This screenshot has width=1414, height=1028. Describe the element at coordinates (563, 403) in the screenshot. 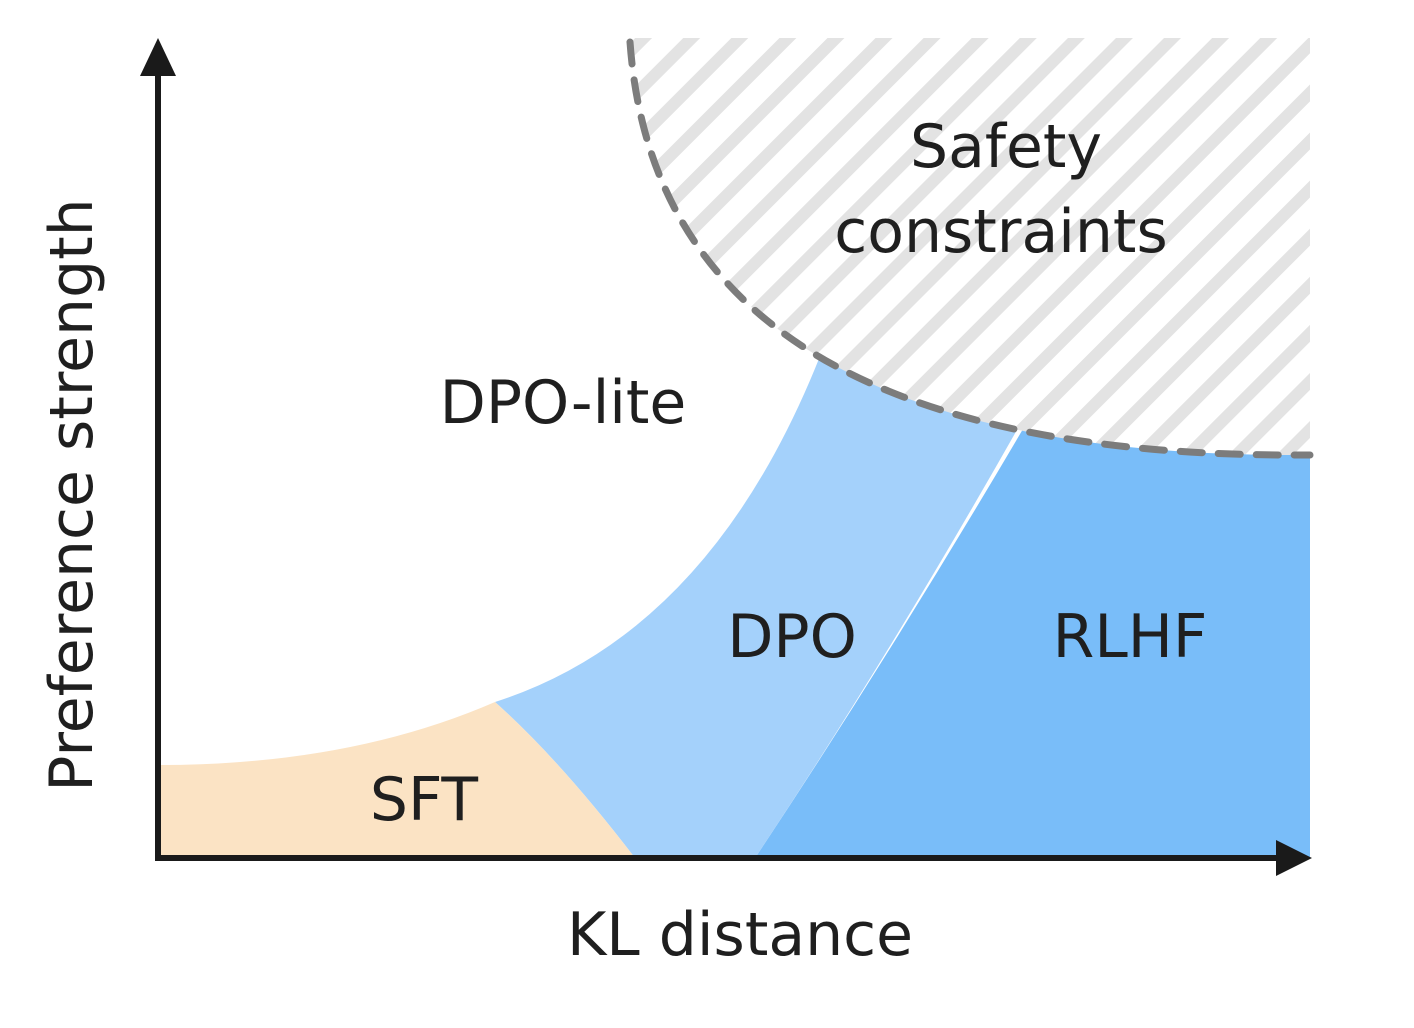

I see `region-label: DPO-lite` at that location.